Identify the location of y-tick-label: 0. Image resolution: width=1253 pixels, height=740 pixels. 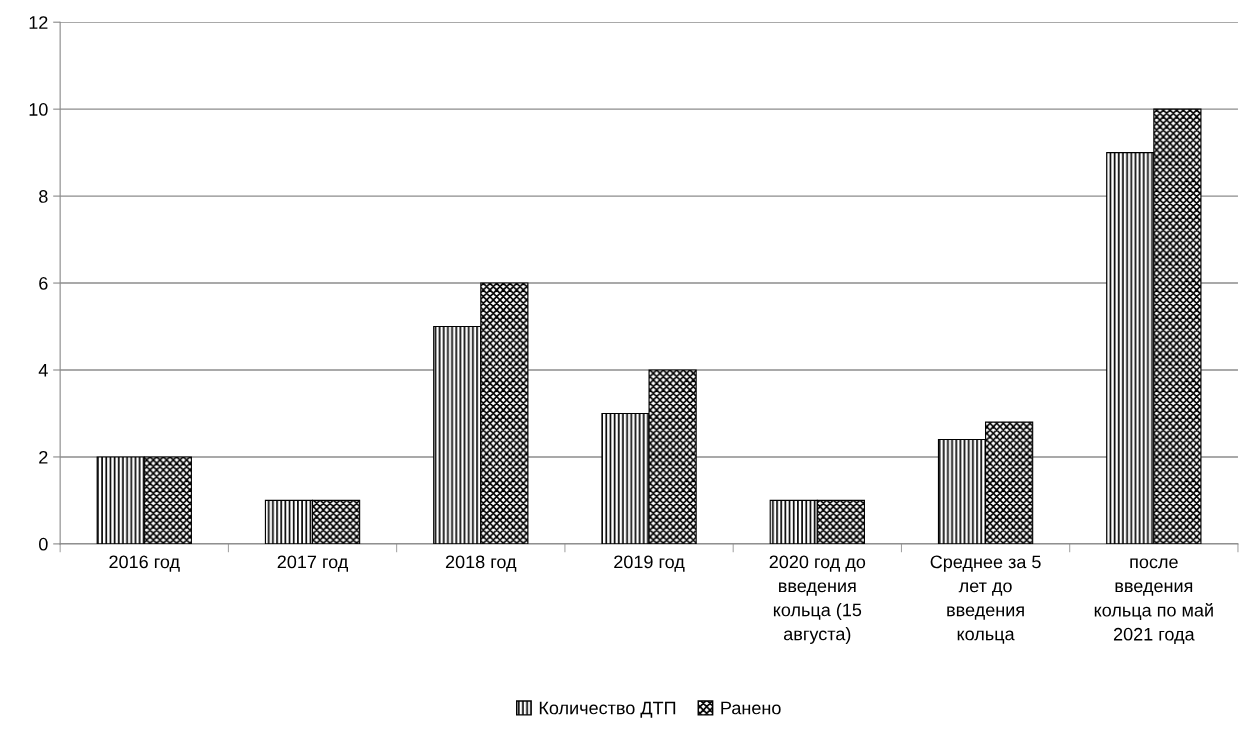
(43, 544).